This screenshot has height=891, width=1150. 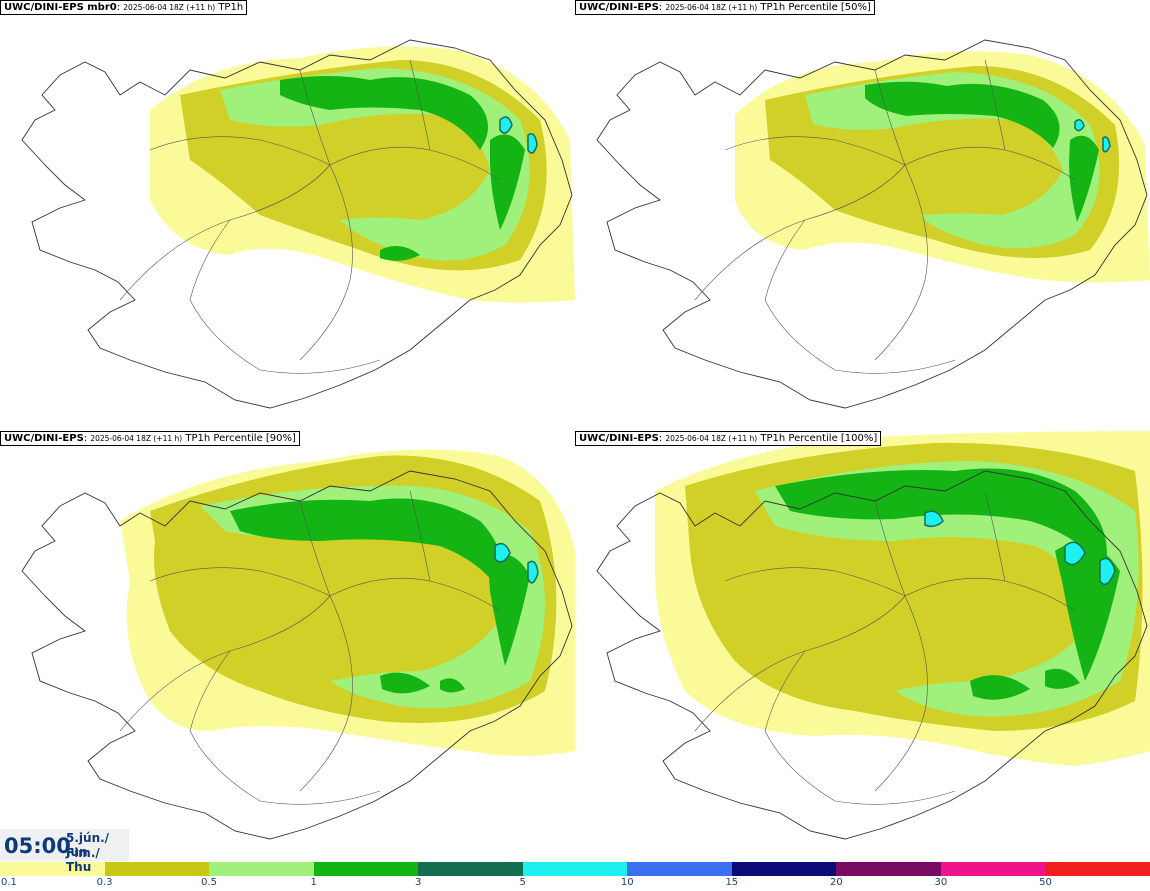 What do you see at coordinates (522, 882) in the screenshot?
I see `color-scale-label: 5` at bounding box center [522, 882].